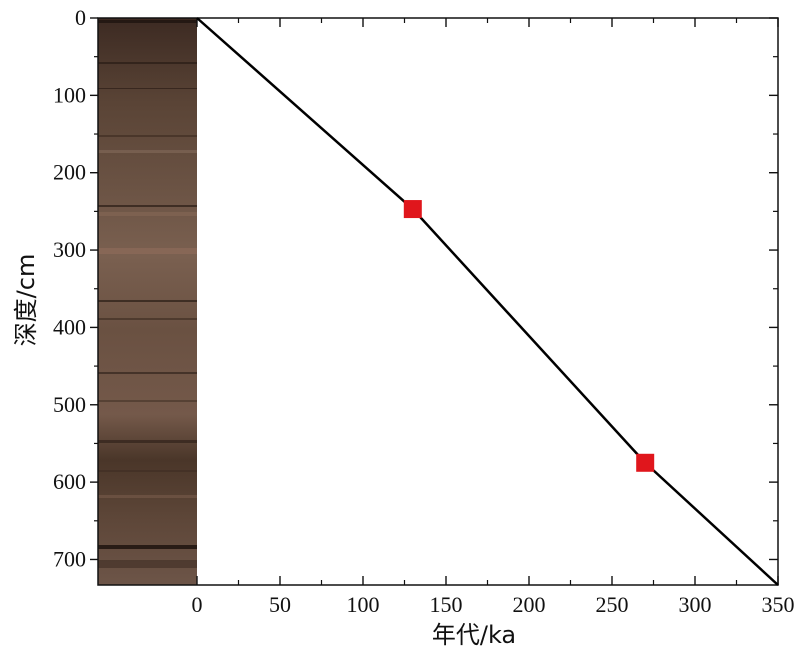  I want to click on y-tick-label: 400, so click(69, 326).